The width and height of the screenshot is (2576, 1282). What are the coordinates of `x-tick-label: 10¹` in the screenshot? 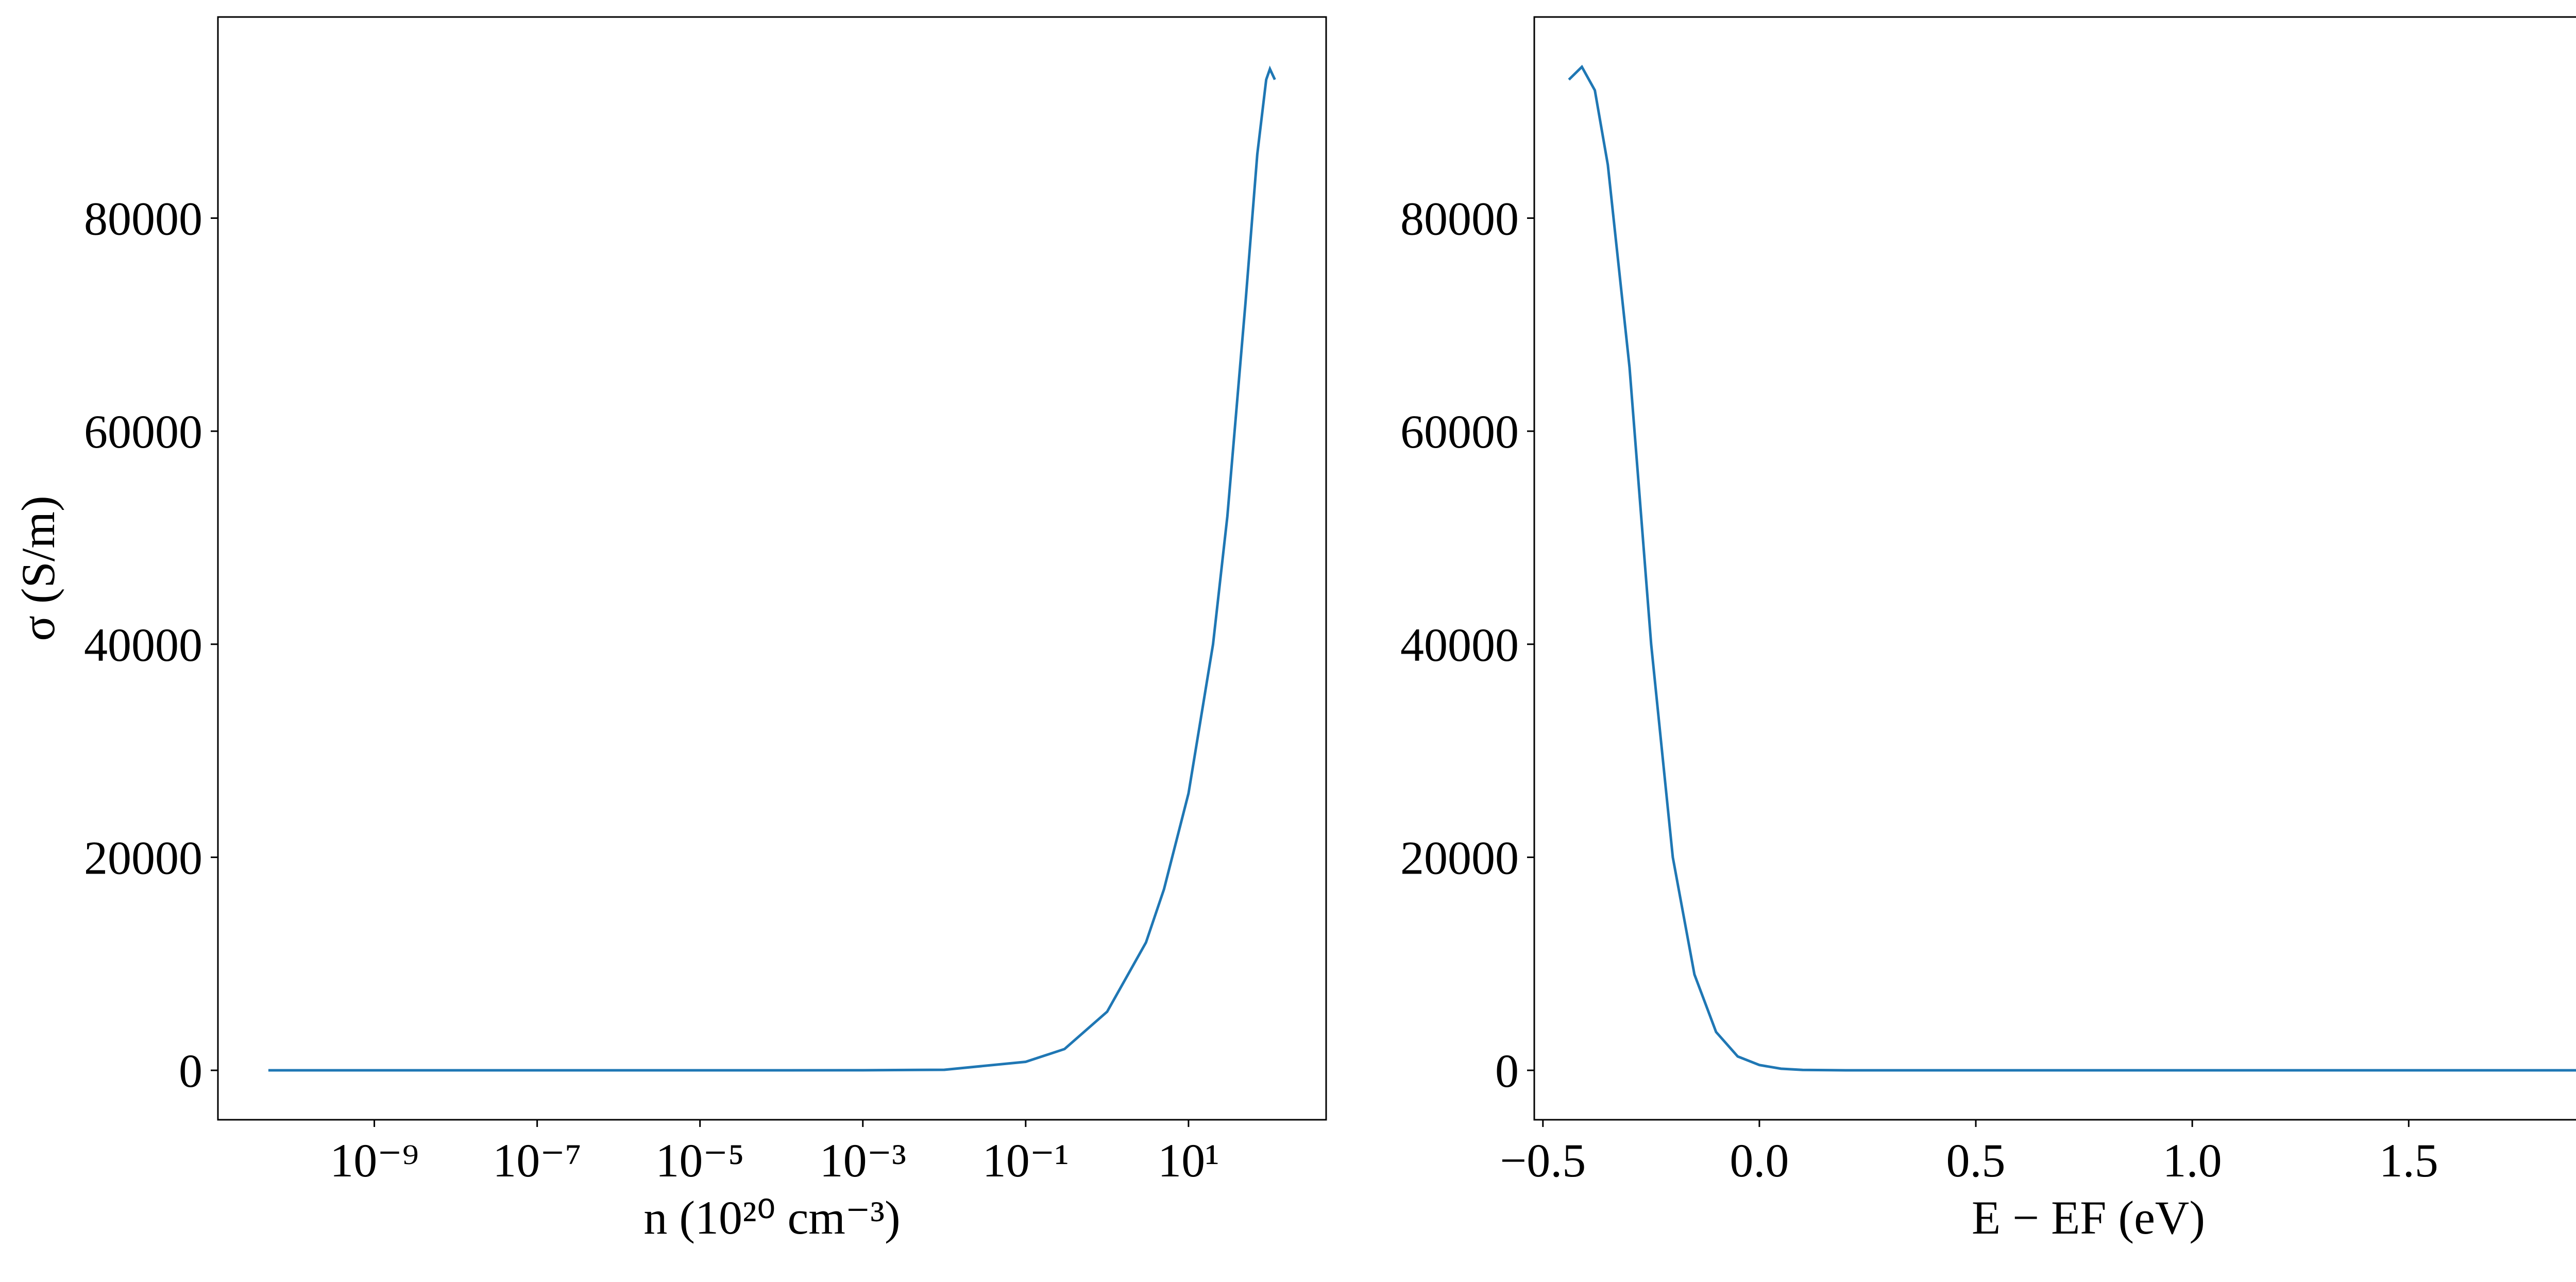 It's located at (1188, 1160).